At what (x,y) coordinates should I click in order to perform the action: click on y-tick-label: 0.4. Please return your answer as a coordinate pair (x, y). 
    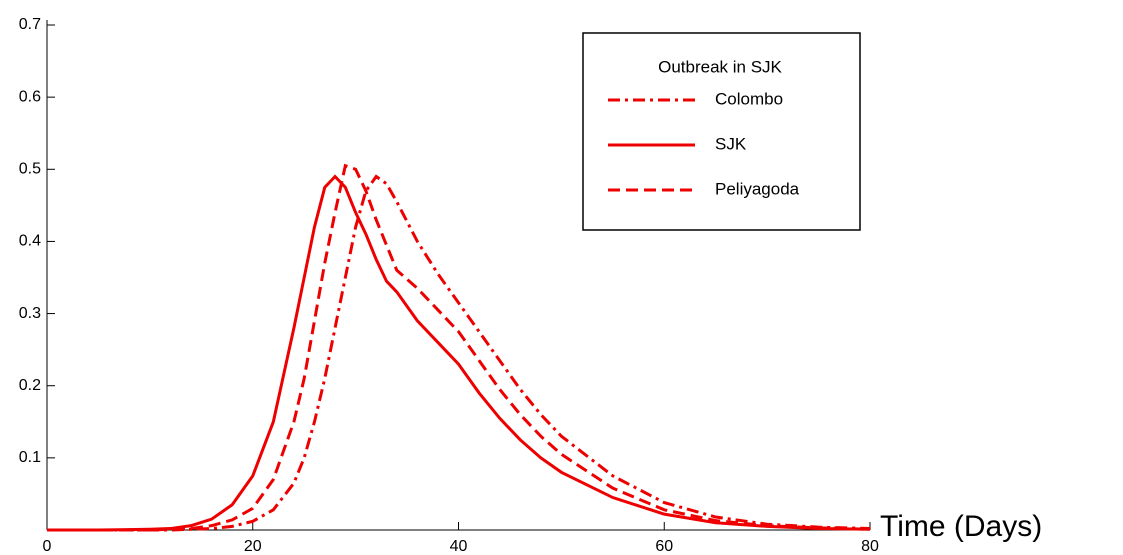
    Looking at the image, I should click on (30, 241).